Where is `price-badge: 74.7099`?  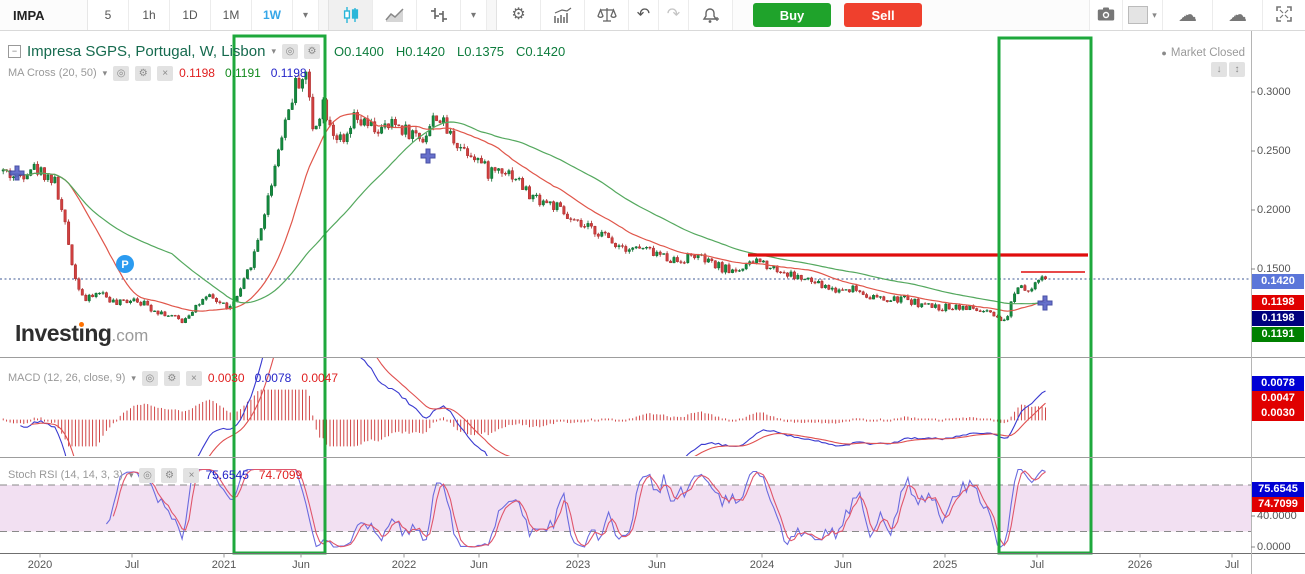 price-badge: 74.7099 is located at coordinates (1278, 504).